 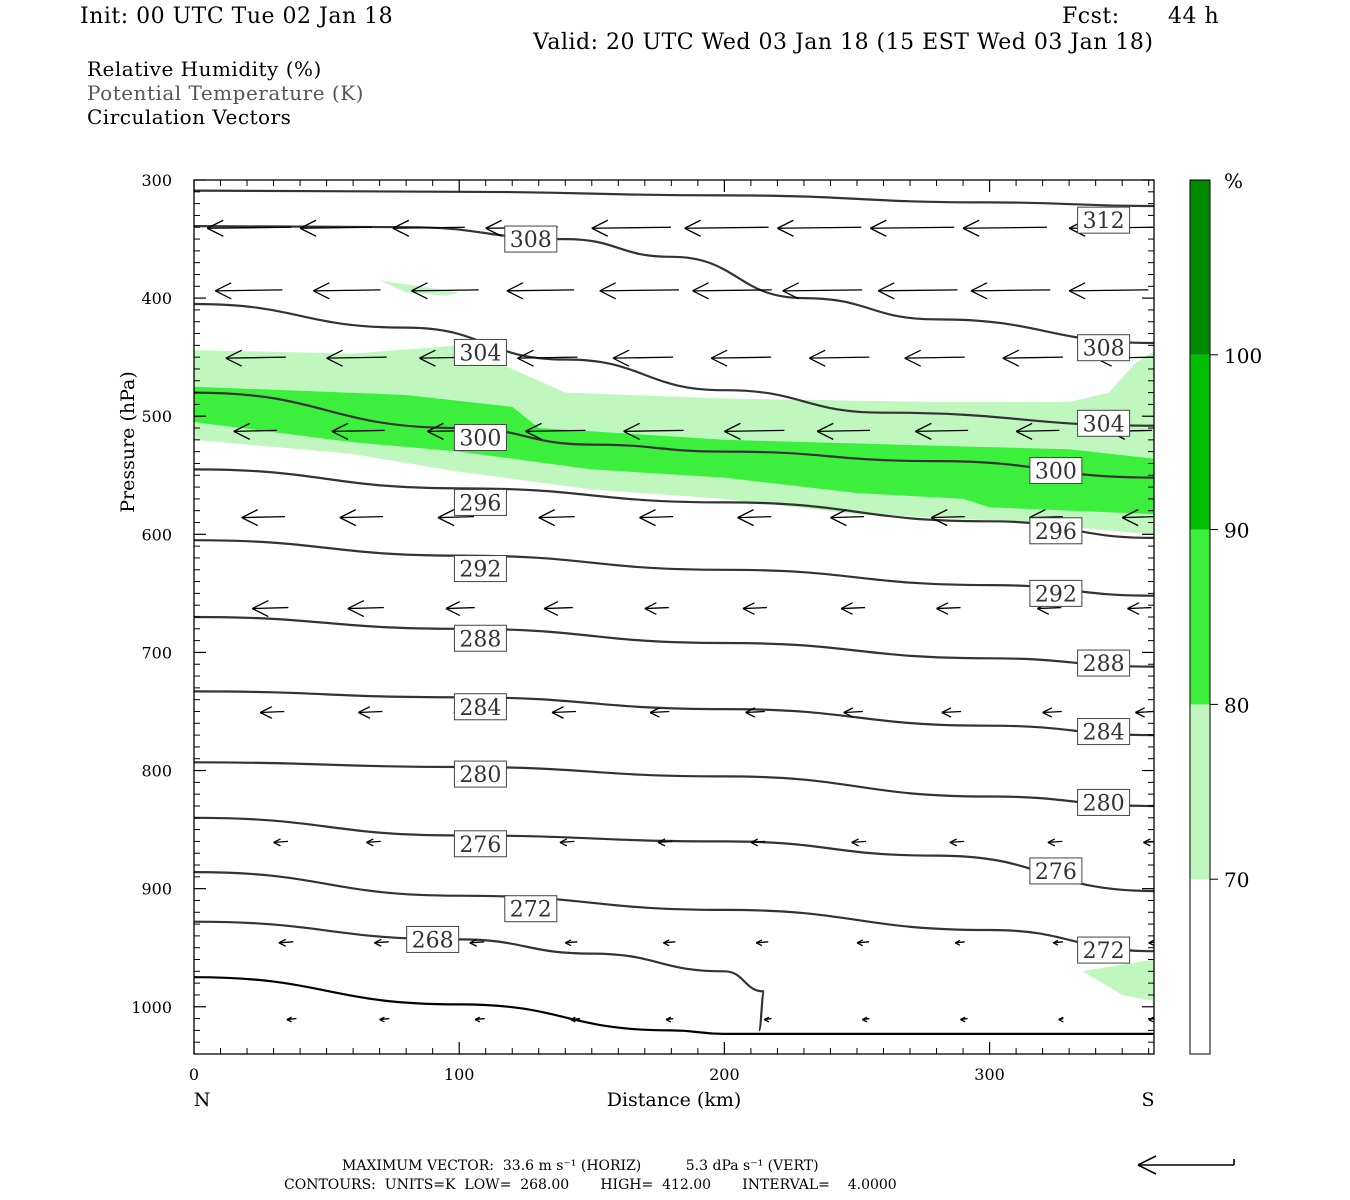 What do you see at coordinates (189, 117) in the screenshot?
I see `field-vectors-label: Circulation Vectors` at bounding box center [189, 117].